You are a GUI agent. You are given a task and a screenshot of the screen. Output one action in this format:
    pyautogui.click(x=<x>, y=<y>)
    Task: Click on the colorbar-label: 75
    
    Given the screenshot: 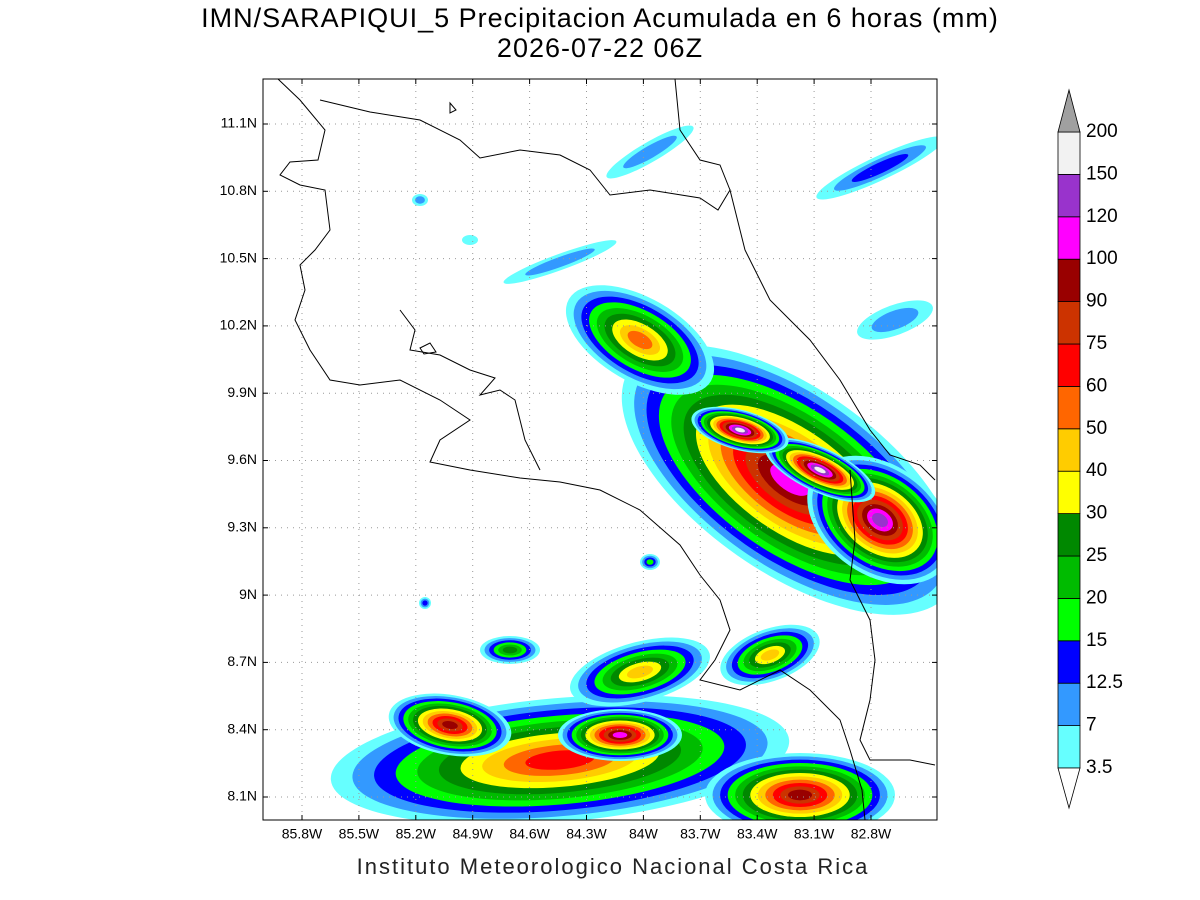 What is the action you would take?
    pyautogui.click(x=1096, y=343)
    